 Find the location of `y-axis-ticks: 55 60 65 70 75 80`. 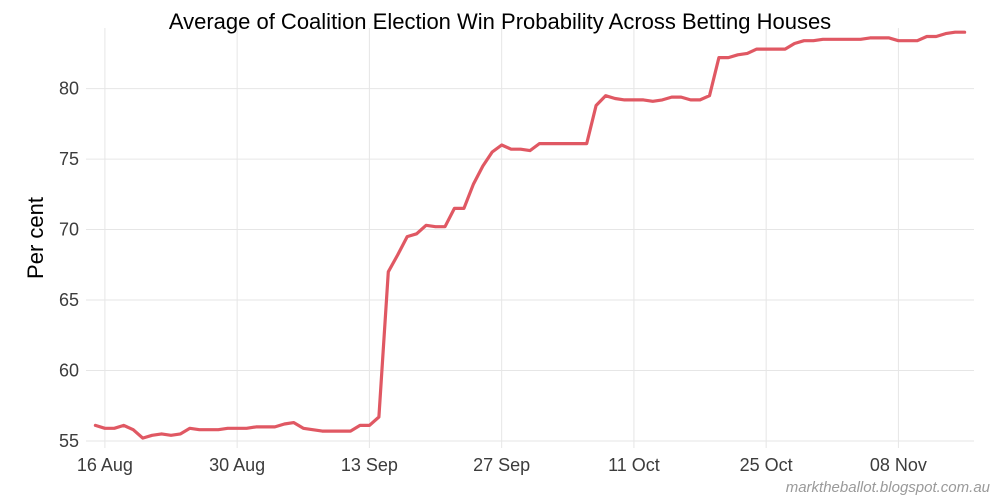

y-axis-ticks: 55 60 65 70 75 80 is located at coordinates (69, 265).